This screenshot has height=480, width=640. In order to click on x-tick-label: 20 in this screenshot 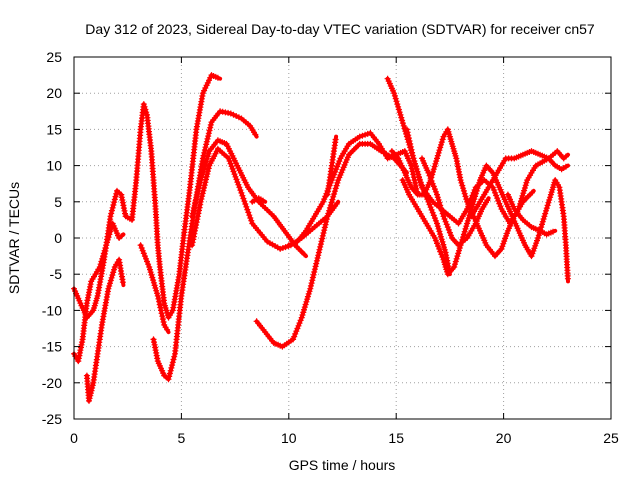, I will do `click(504, 438)`.